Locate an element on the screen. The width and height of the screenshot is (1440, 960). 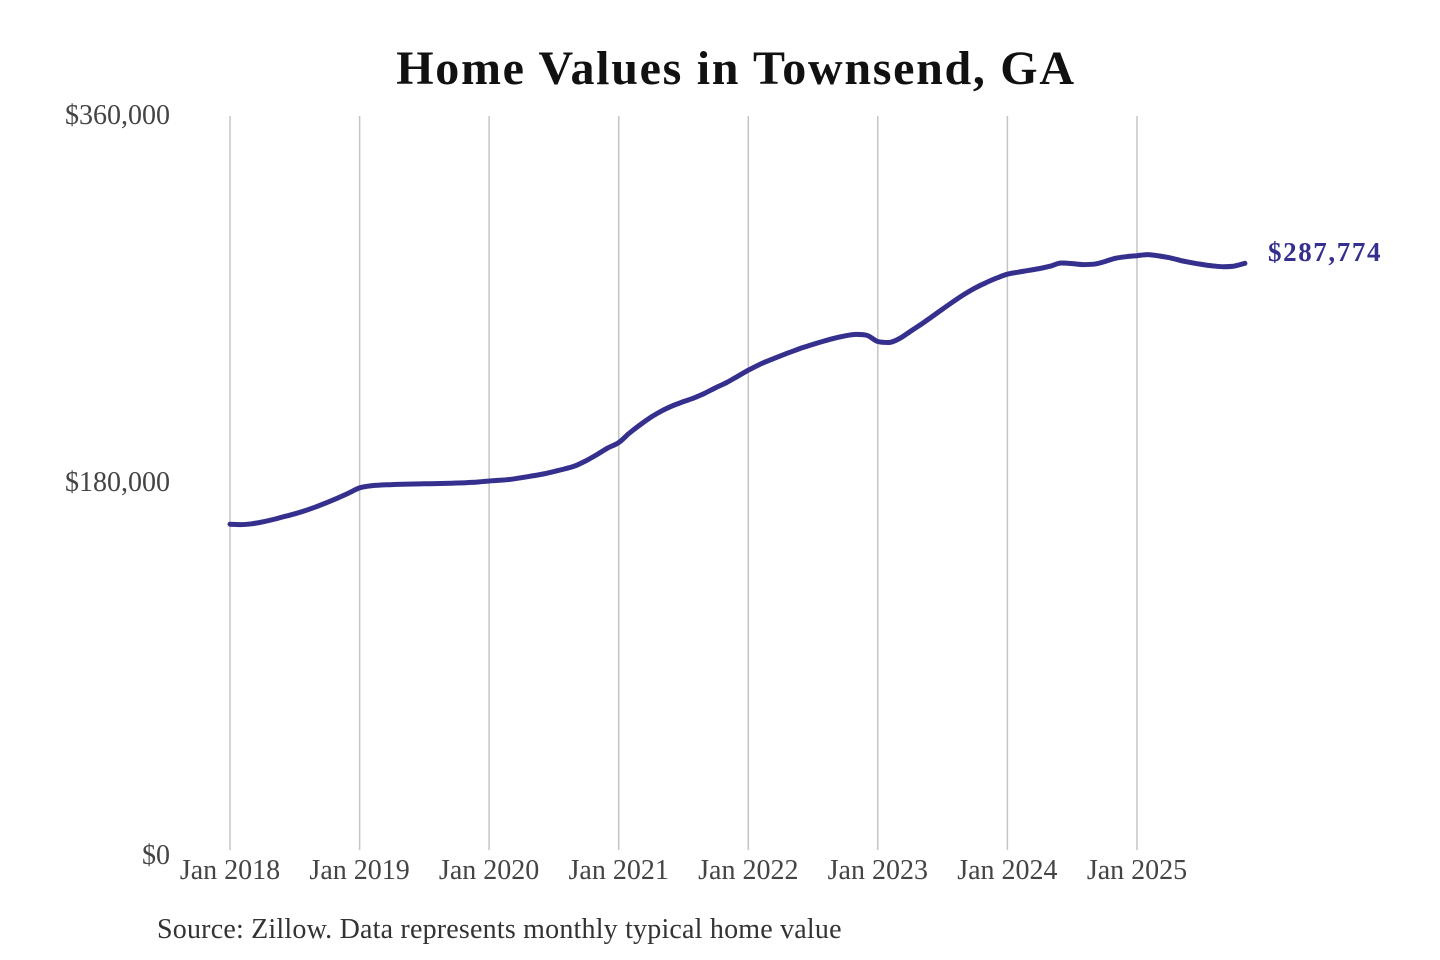
svg-text: Home Values in Townsend, GA is located at coordinates (735, 68).